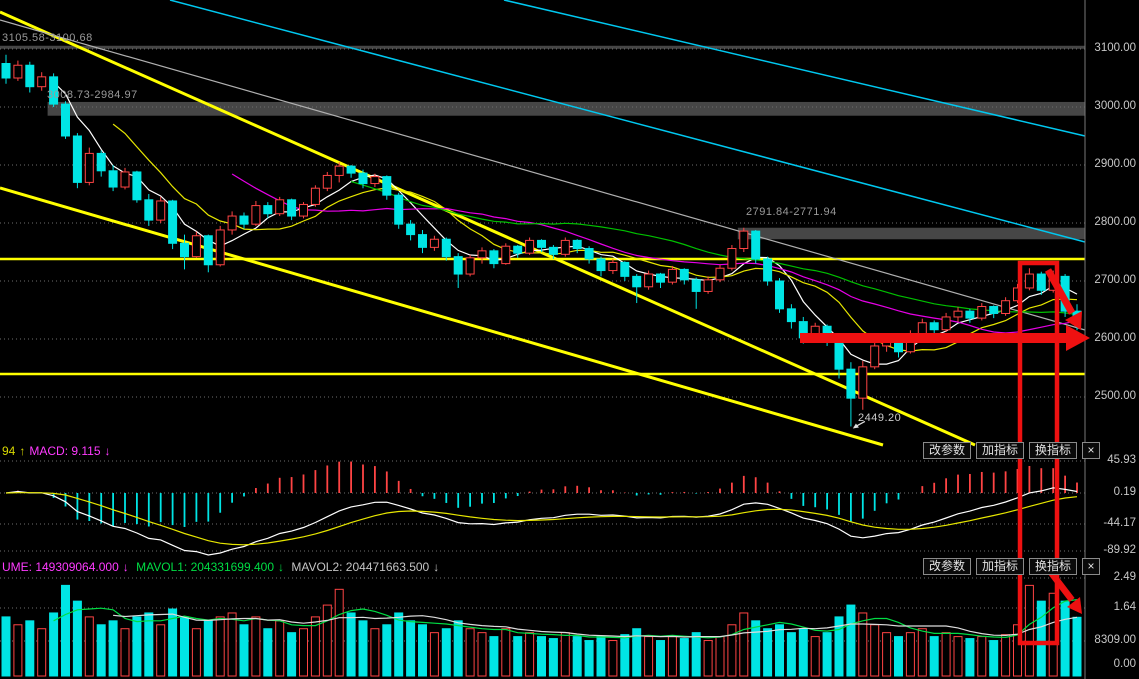 The height and width of the screenshot is (679, 1139). What do you see at coordinates (1073, 320) in the screenshot?
I see `red-diagonal-arrow-head` at bounding box center [1073, 320].